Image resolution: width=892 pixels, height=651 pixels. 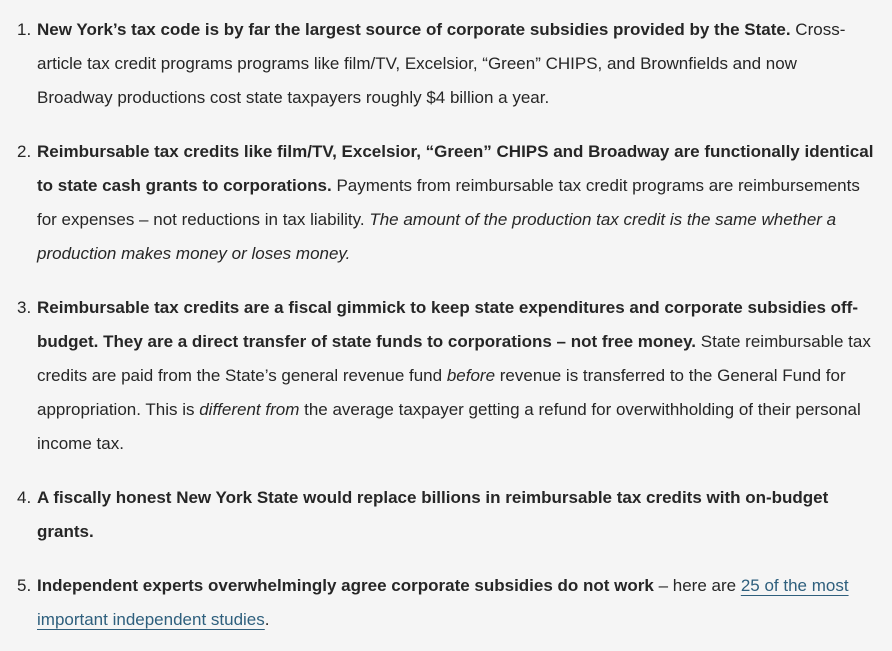 I want to click on list-item-number: 4., so click(x=24, y=497).